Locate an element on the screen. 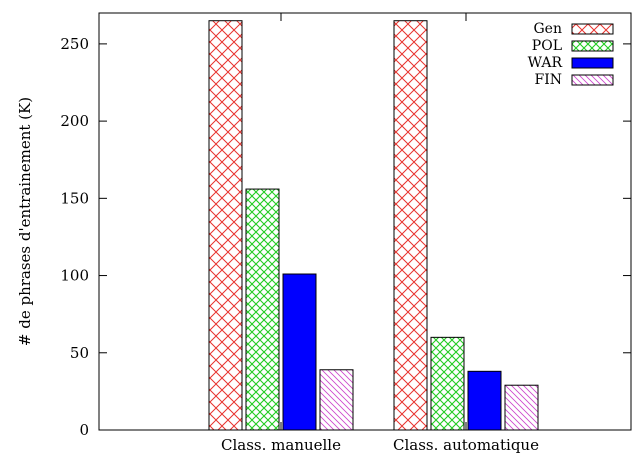 The image size is (641, 454). x-category-label: Class. manuelle is located at coordinates (281, 445).